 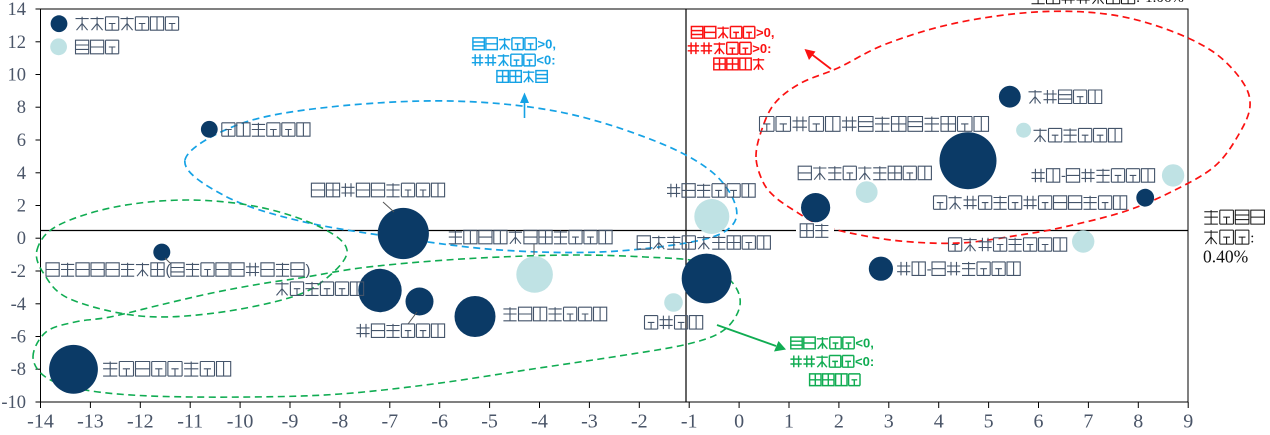 I want to click on svg-text: -13, so click(x=90, y=421).